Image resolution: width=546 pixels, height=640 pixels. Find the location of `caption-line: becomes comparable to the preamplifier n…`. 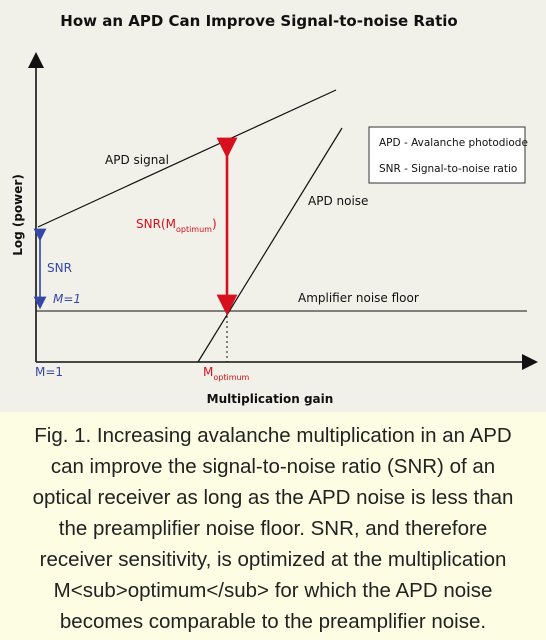

caption-line: becomes comparable to the preamplifier n… is located at coordinates (273, 621).